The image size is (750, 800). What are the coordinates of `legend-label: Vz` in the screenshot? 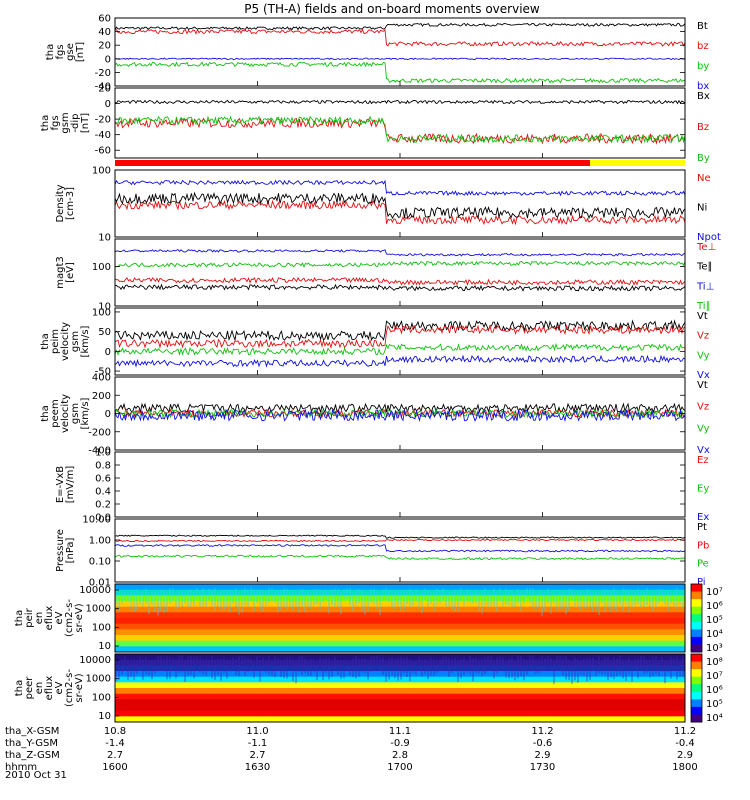 It's located at (703, 407).